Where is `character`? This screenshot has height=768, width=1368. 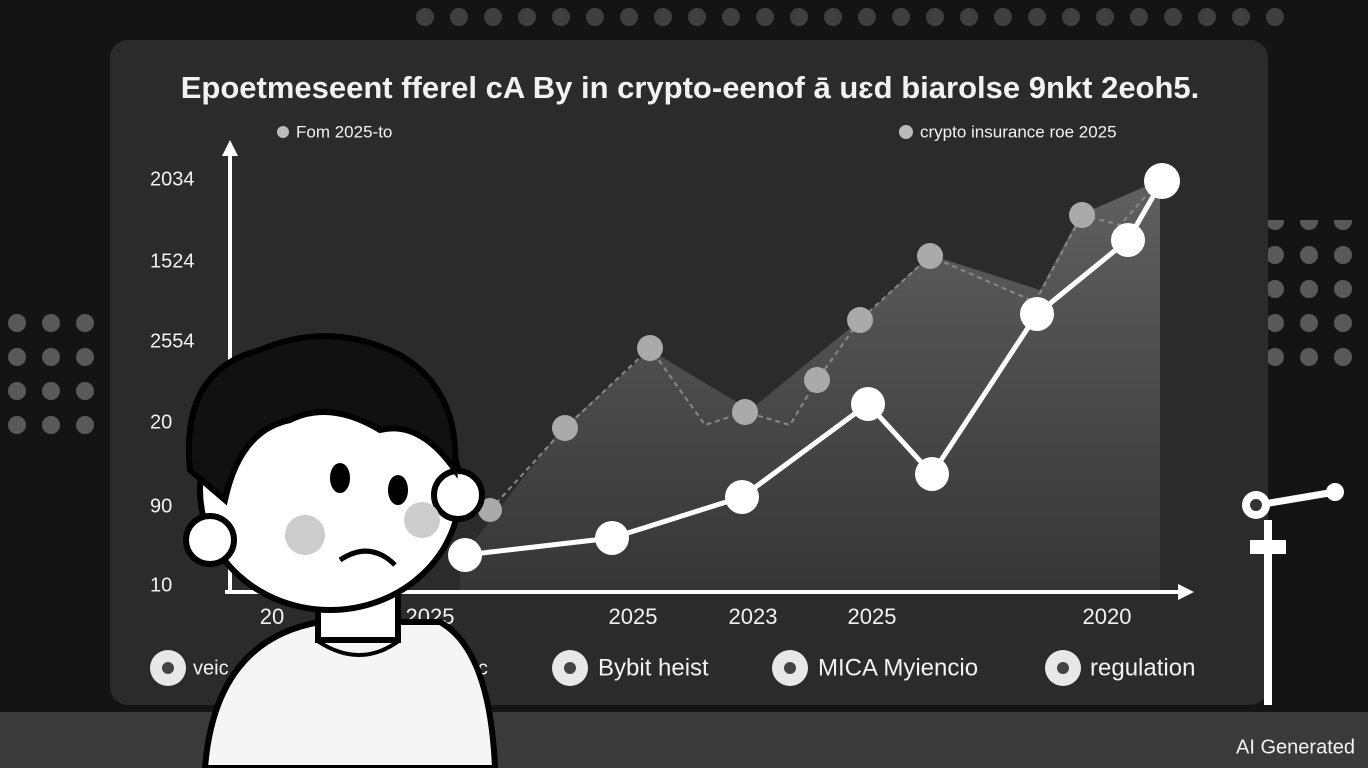
character is located at coordinates (341, 550).